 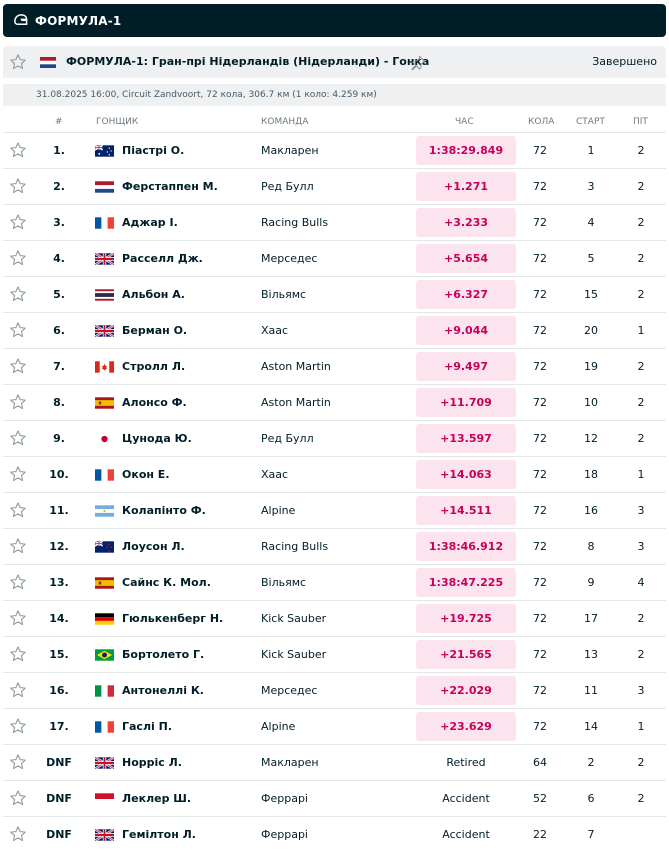 I want to click on table-row: DNF Гемілтон Л. Феррарі Accident 22 7, so click(x=334, y=834).